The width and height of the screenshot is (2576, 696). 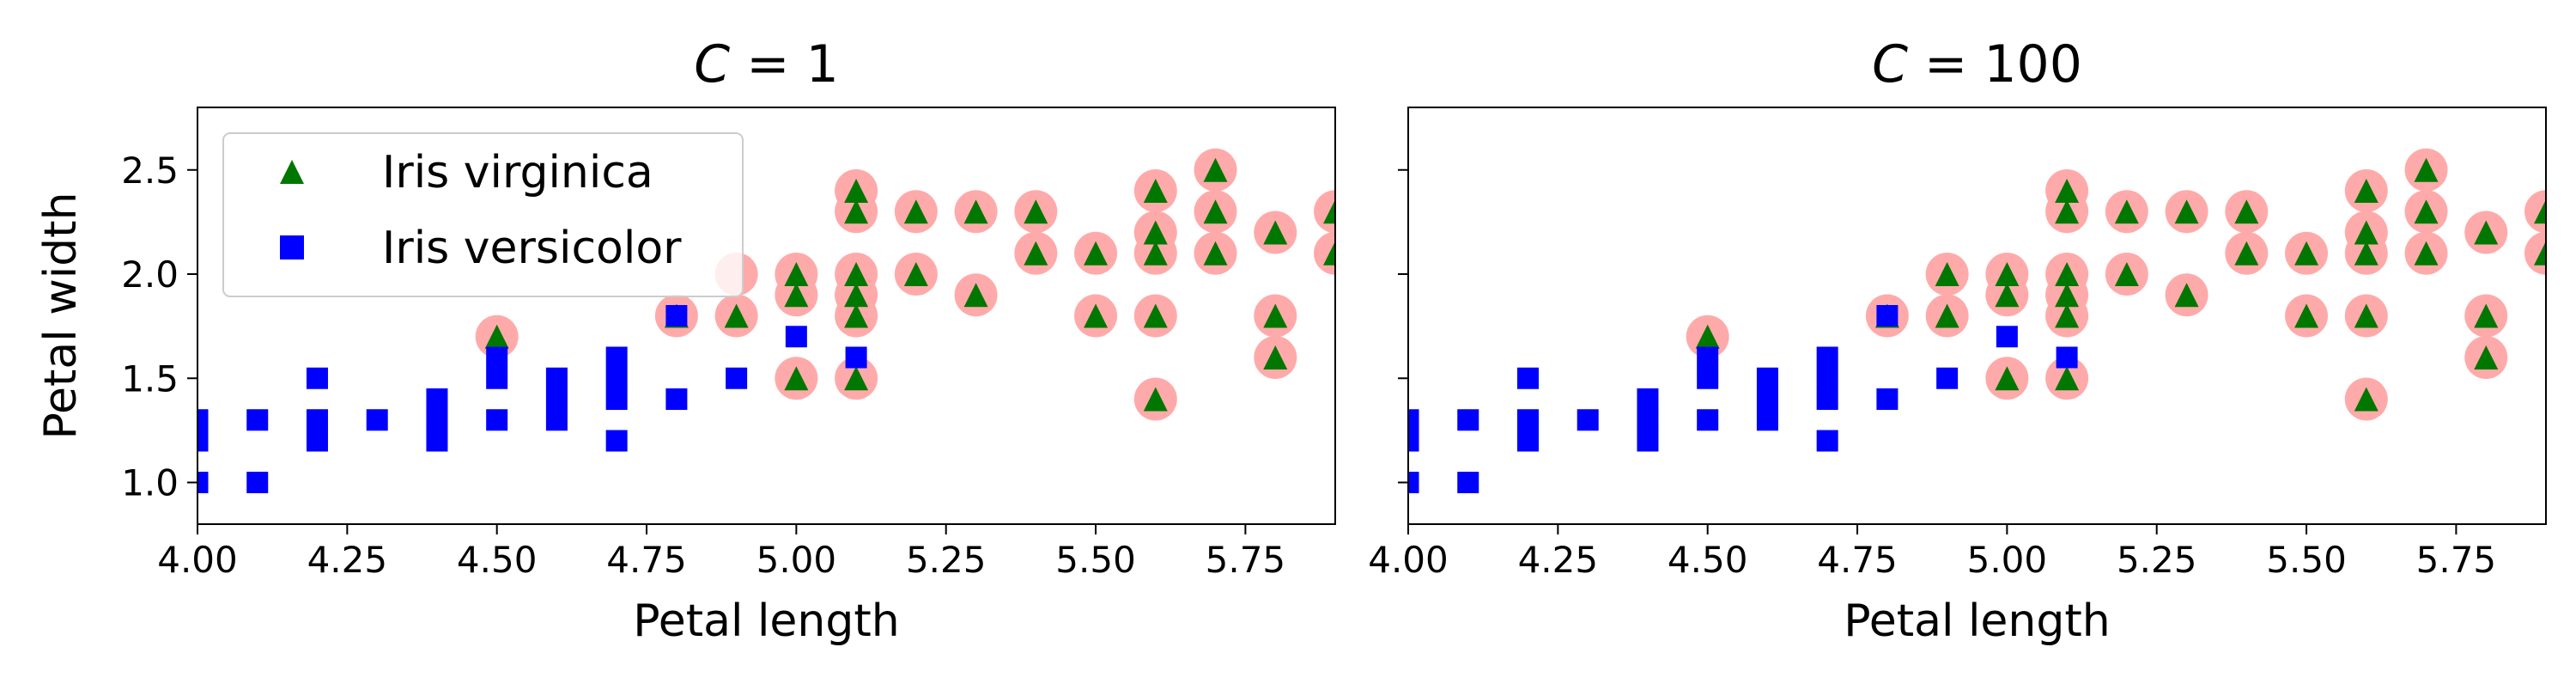 I want to click on legend-box, so click(x=483, y=214).